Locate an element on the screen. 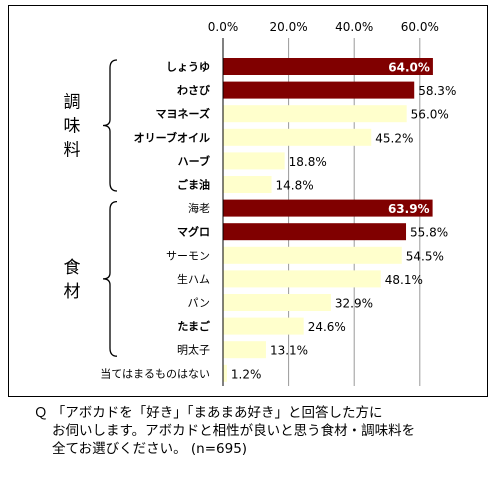  value-label: 64.0% is located at coordinates (409, 68).